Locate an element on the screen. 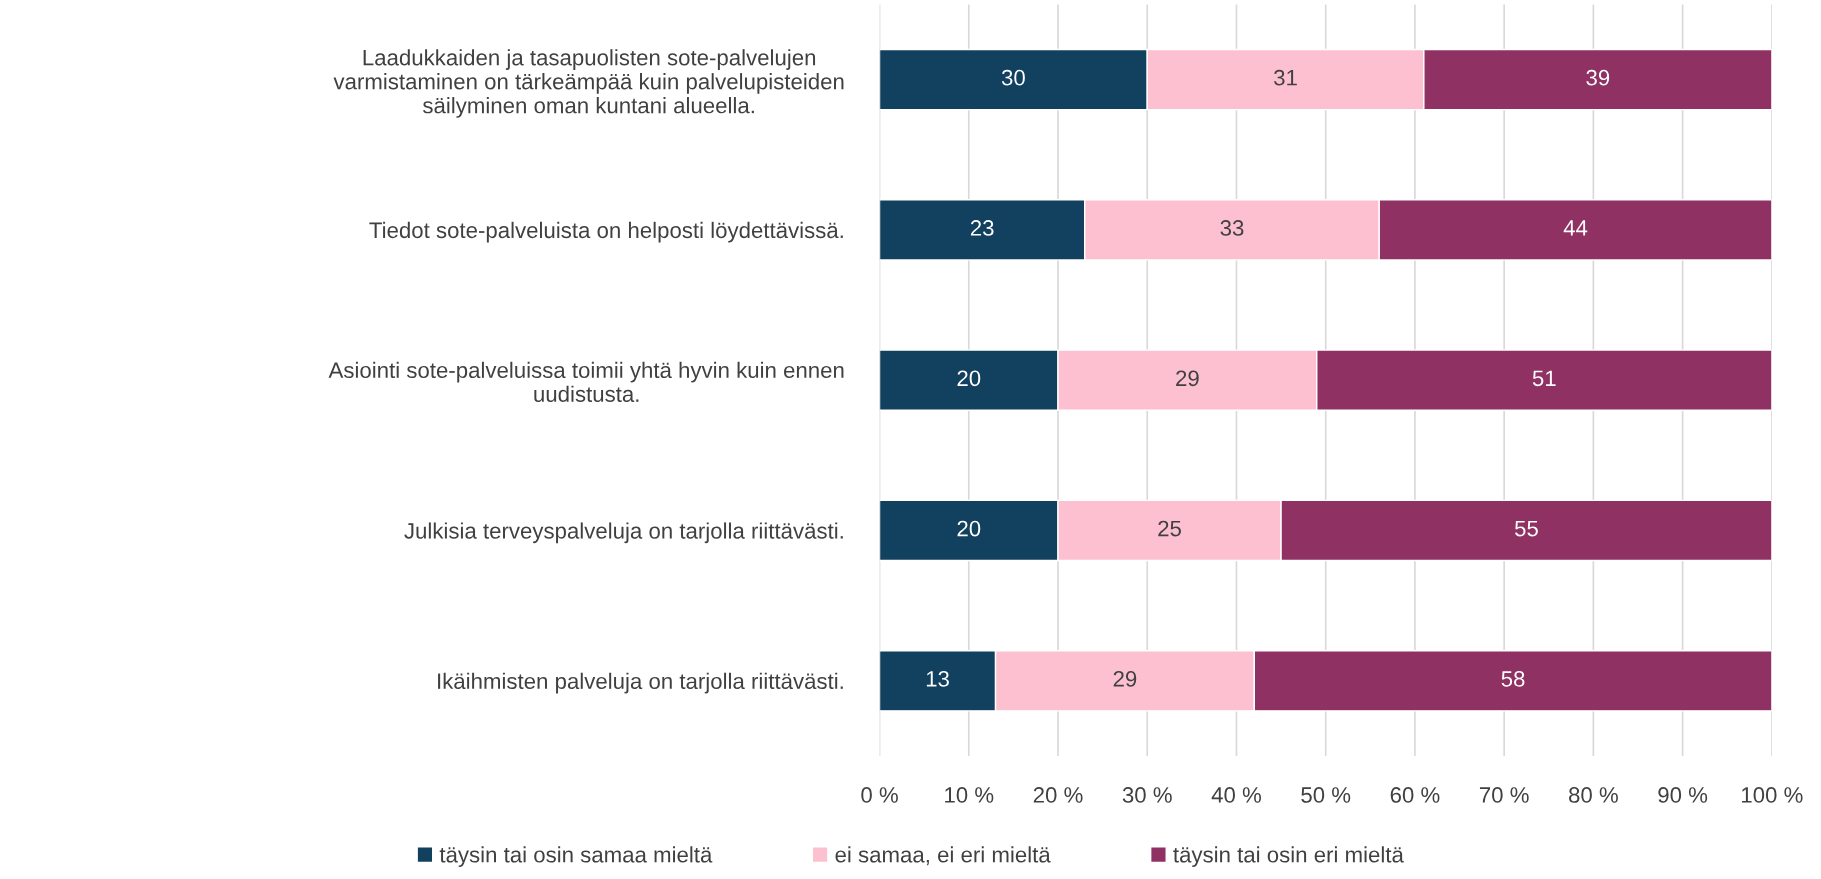  legend-label: täysin tai osin eri mieltä is located at coordinates (1288, 856).